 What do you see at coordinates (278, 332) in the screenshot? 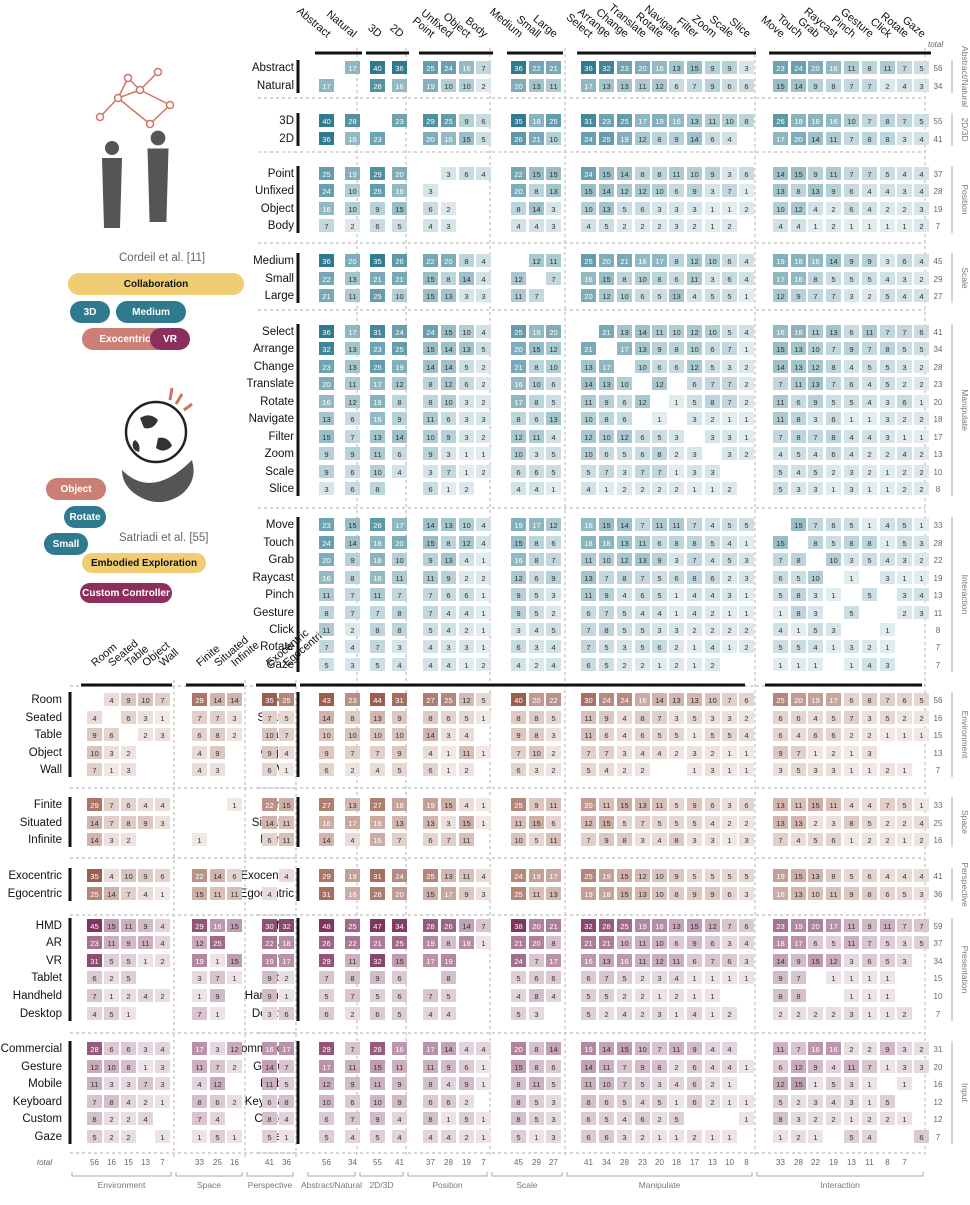
I see `row-label-select: Select` at bounding box center [278, 332].